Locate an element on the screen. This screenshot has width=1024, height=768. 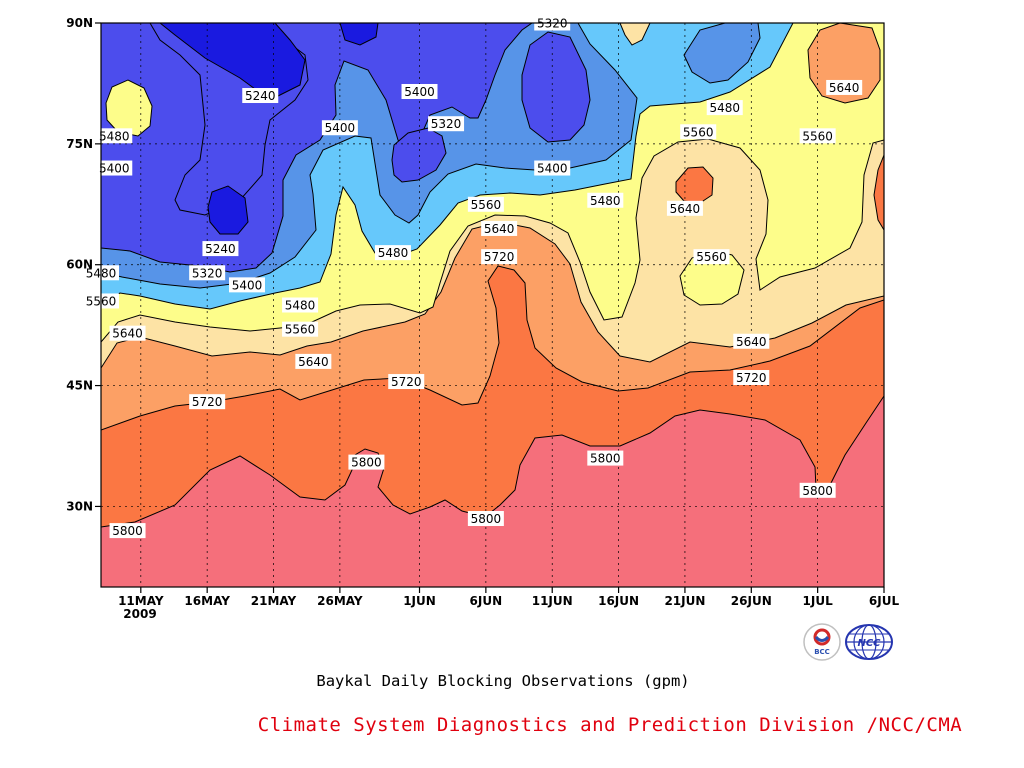
core-5480-region-may09 is located at coordinates (129, 108).